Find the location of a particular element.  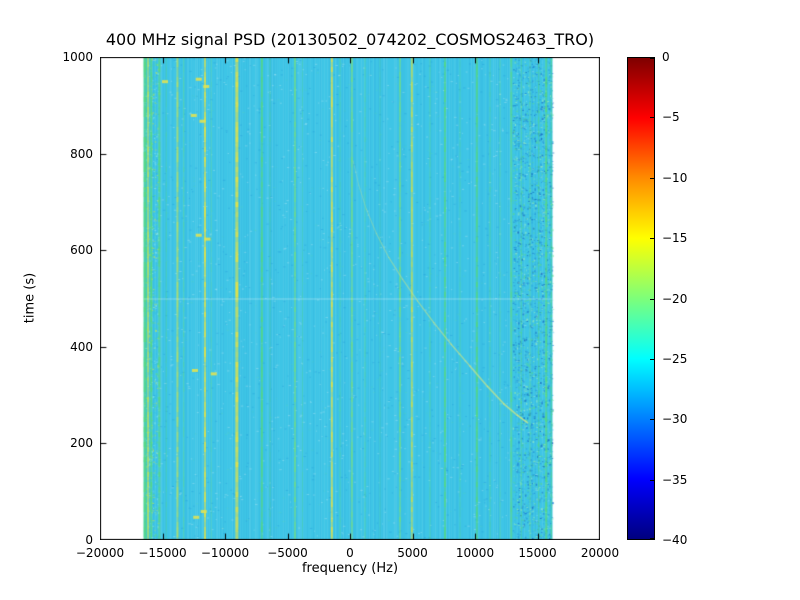

x-tick-label: 20000 is located at coordinates (600, 553).